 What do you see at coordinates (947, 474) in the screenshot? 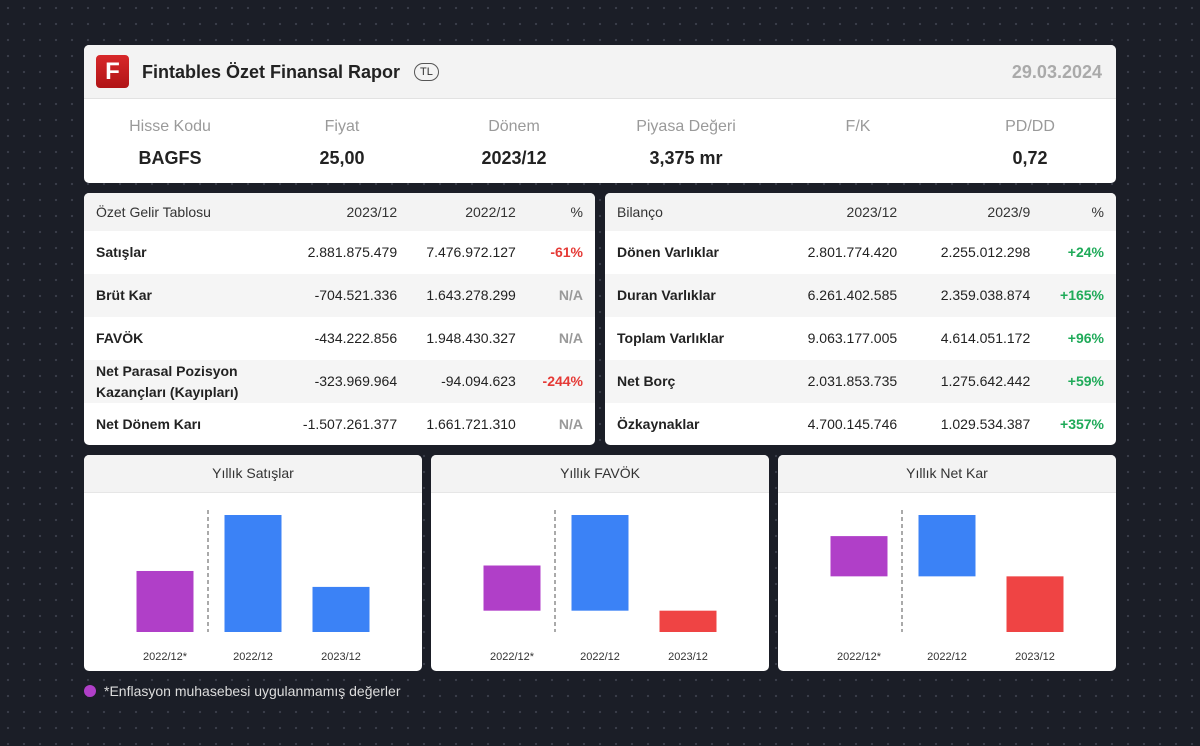
I see `chart-title: Yıllık Net Kar` at bounding box center [947, 474].